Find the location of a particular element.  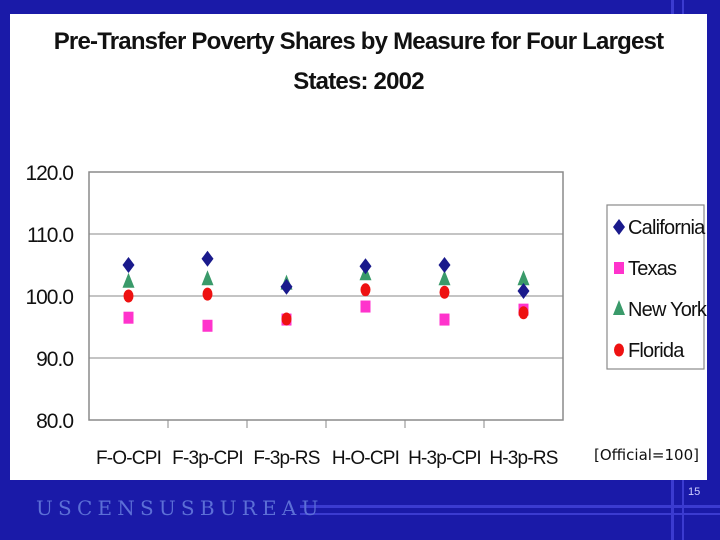

y-tick-label: 90.0 is located at coordinates (54, 359).